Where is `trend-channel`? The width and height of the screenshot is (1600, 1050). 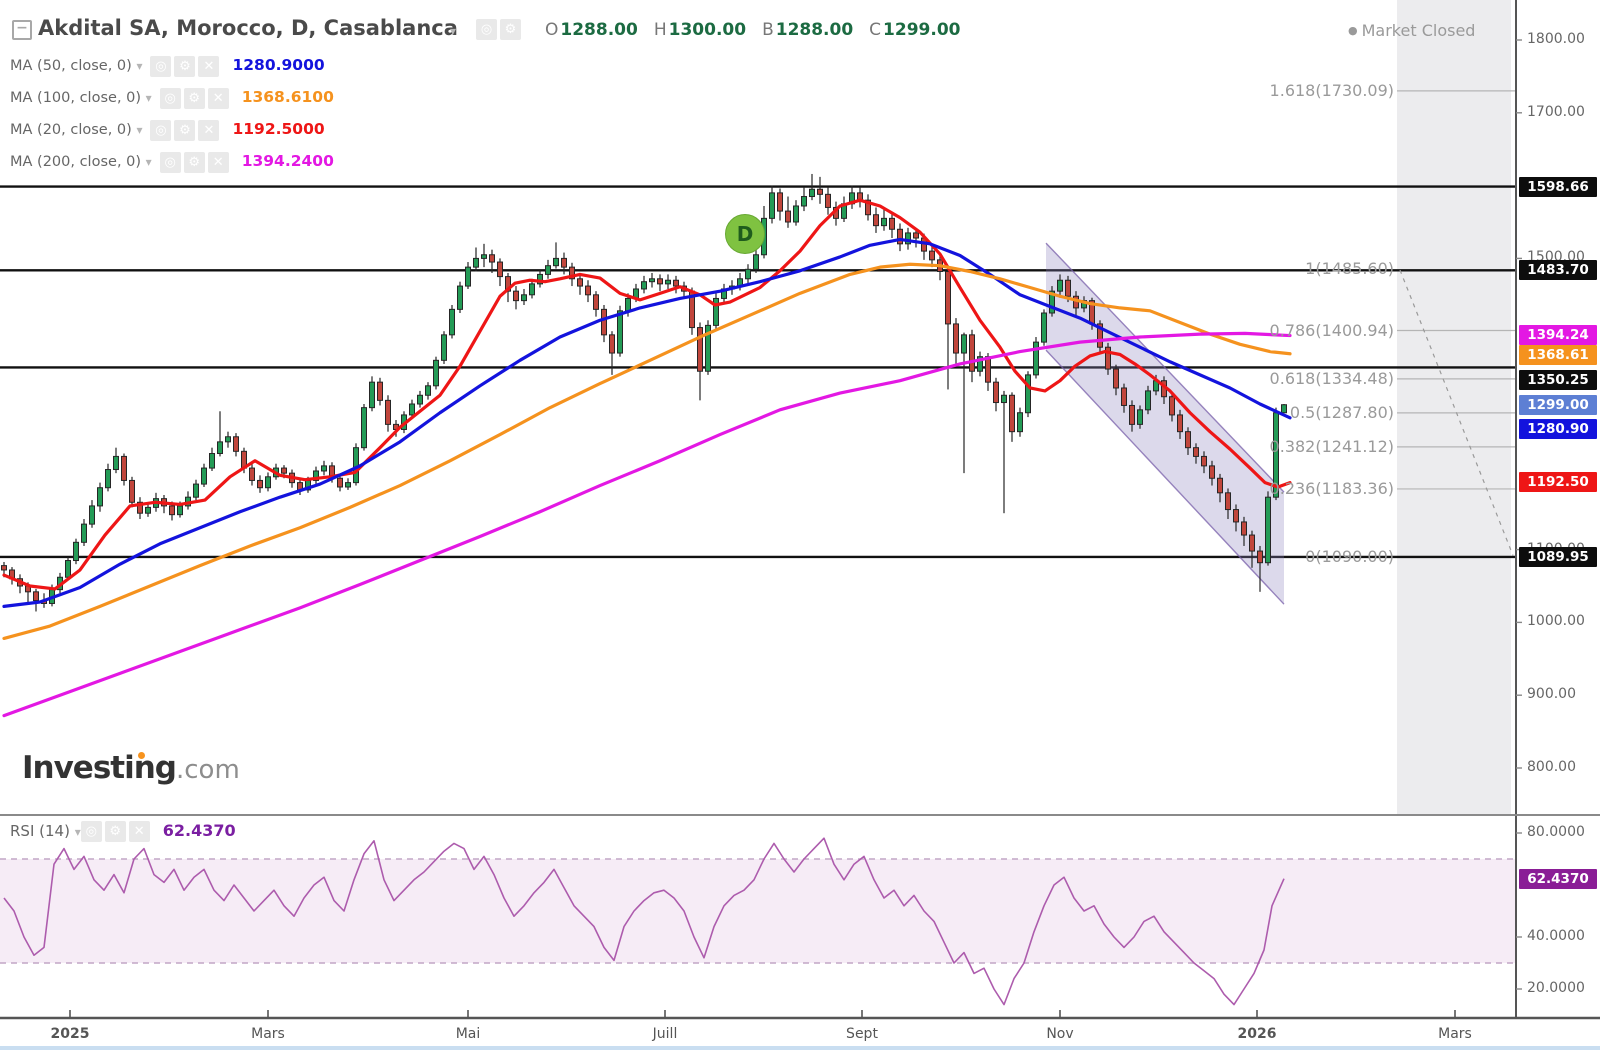 trend-channel is located at coordinates (1165, 424).